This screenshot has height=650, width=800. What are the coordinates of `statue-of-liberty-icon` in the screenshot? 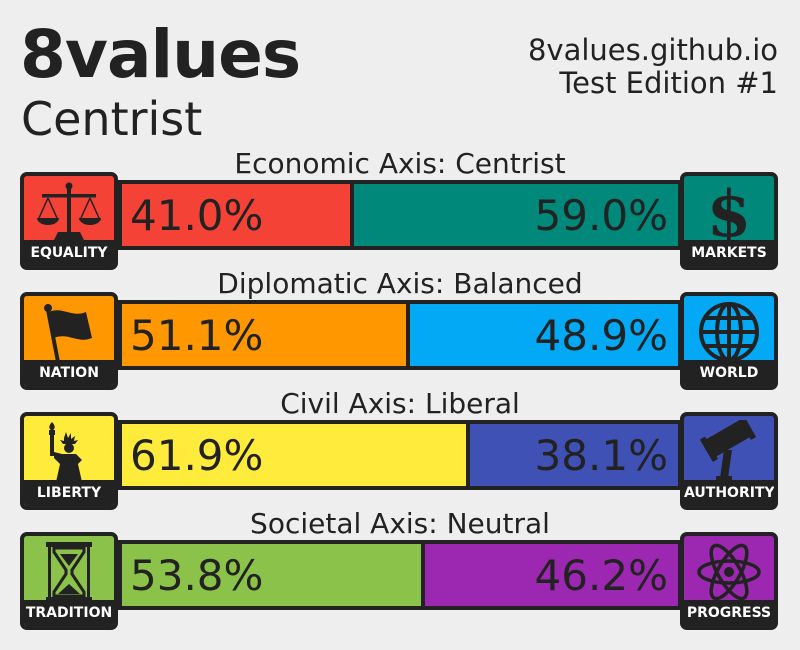 It's located at (65, 452).